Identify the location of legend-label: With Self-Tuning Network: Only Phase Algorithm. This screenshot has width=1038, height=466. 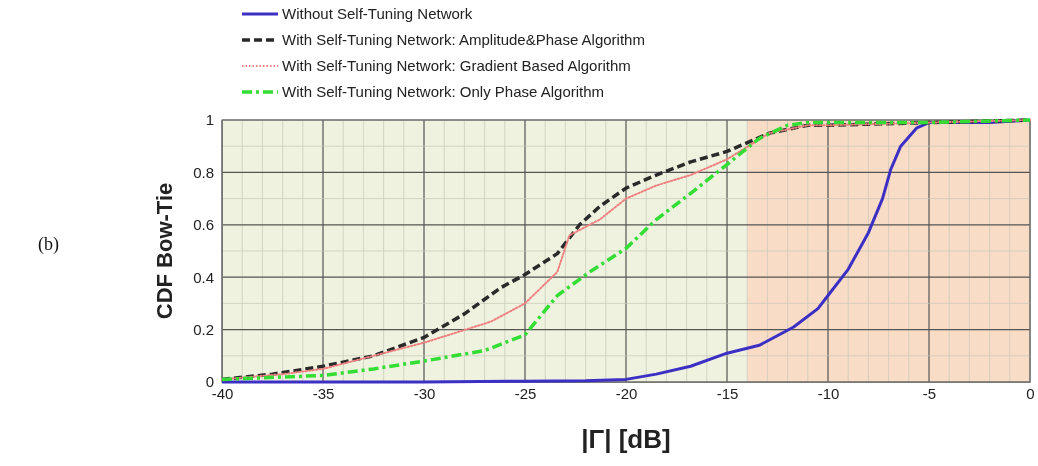
(443, 91).